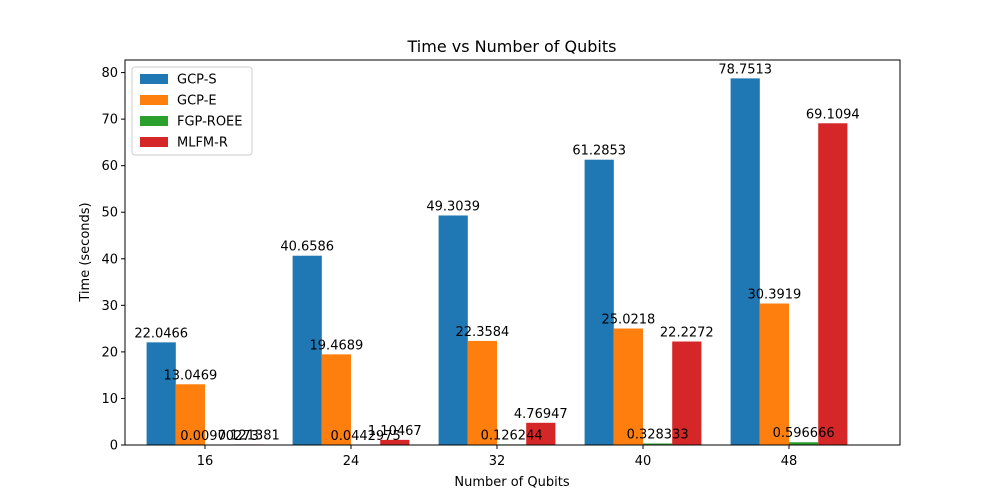 The height and width of the screenshot is (500, 1000). What do you see at coordinates (210, 122) in the screenshot?
I see `legend-label: FGP-ROEE` at bounding box center [210, 122].